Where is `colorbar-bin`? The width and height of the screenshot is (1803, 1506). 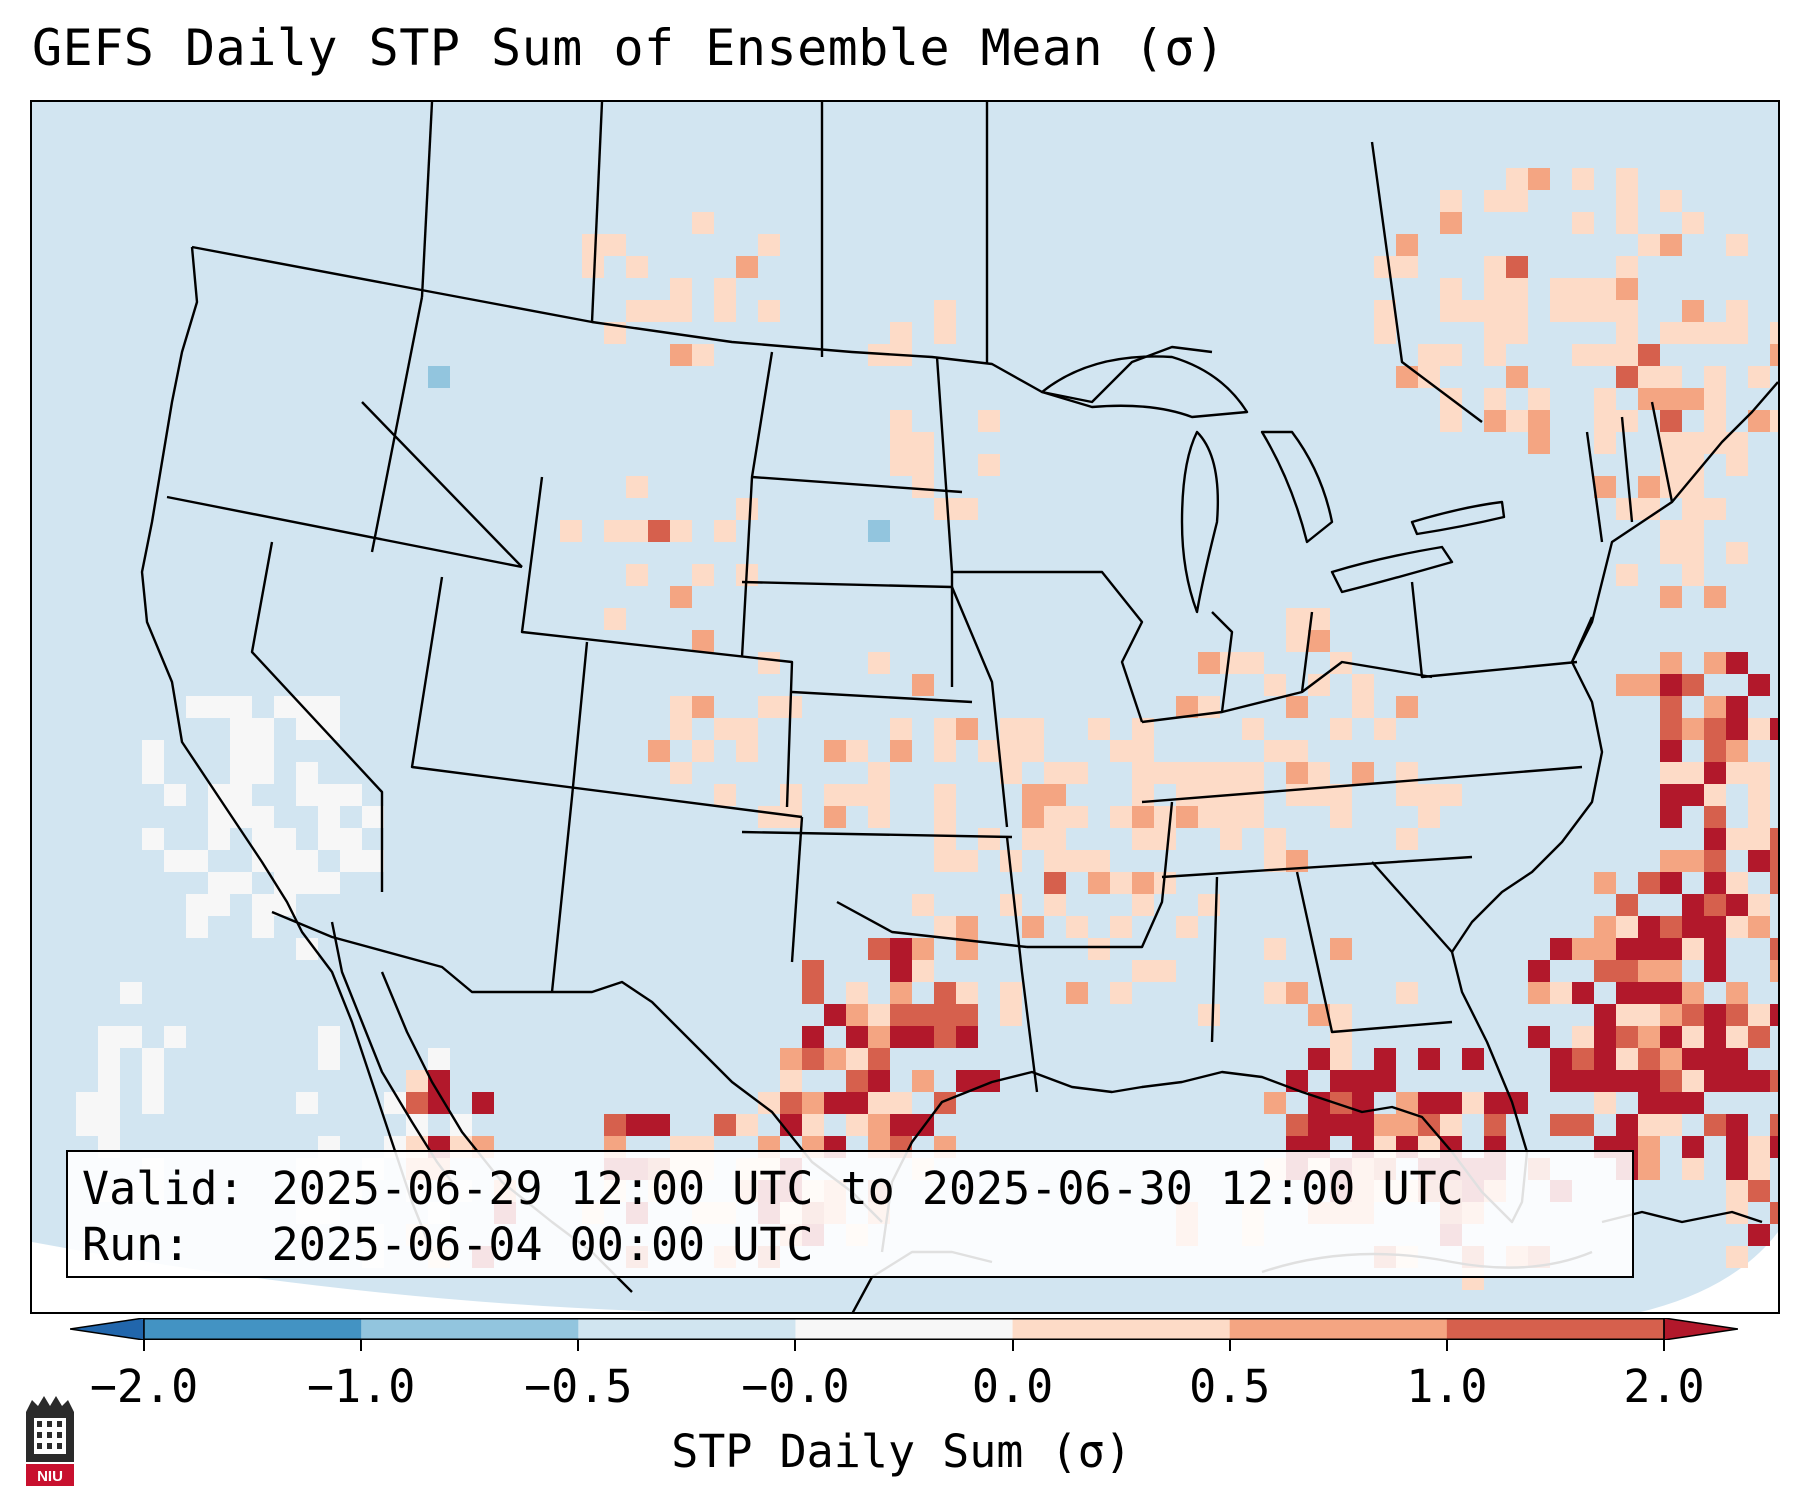
colorbar-bin is located at coordinates (687, 1329).